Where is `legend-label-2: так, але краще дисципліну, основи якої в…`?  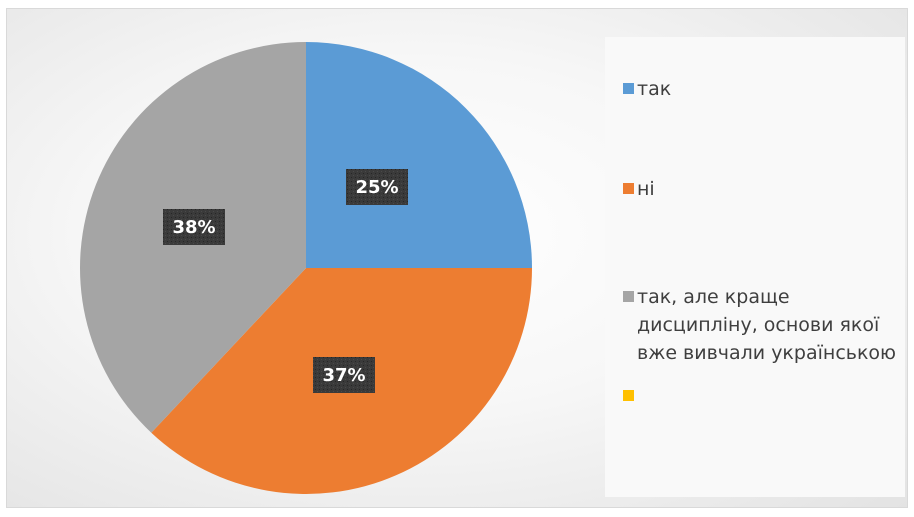
legend-label-2: так, але краще дисципліну, основи якої в… is located at coordinates (767, 325).